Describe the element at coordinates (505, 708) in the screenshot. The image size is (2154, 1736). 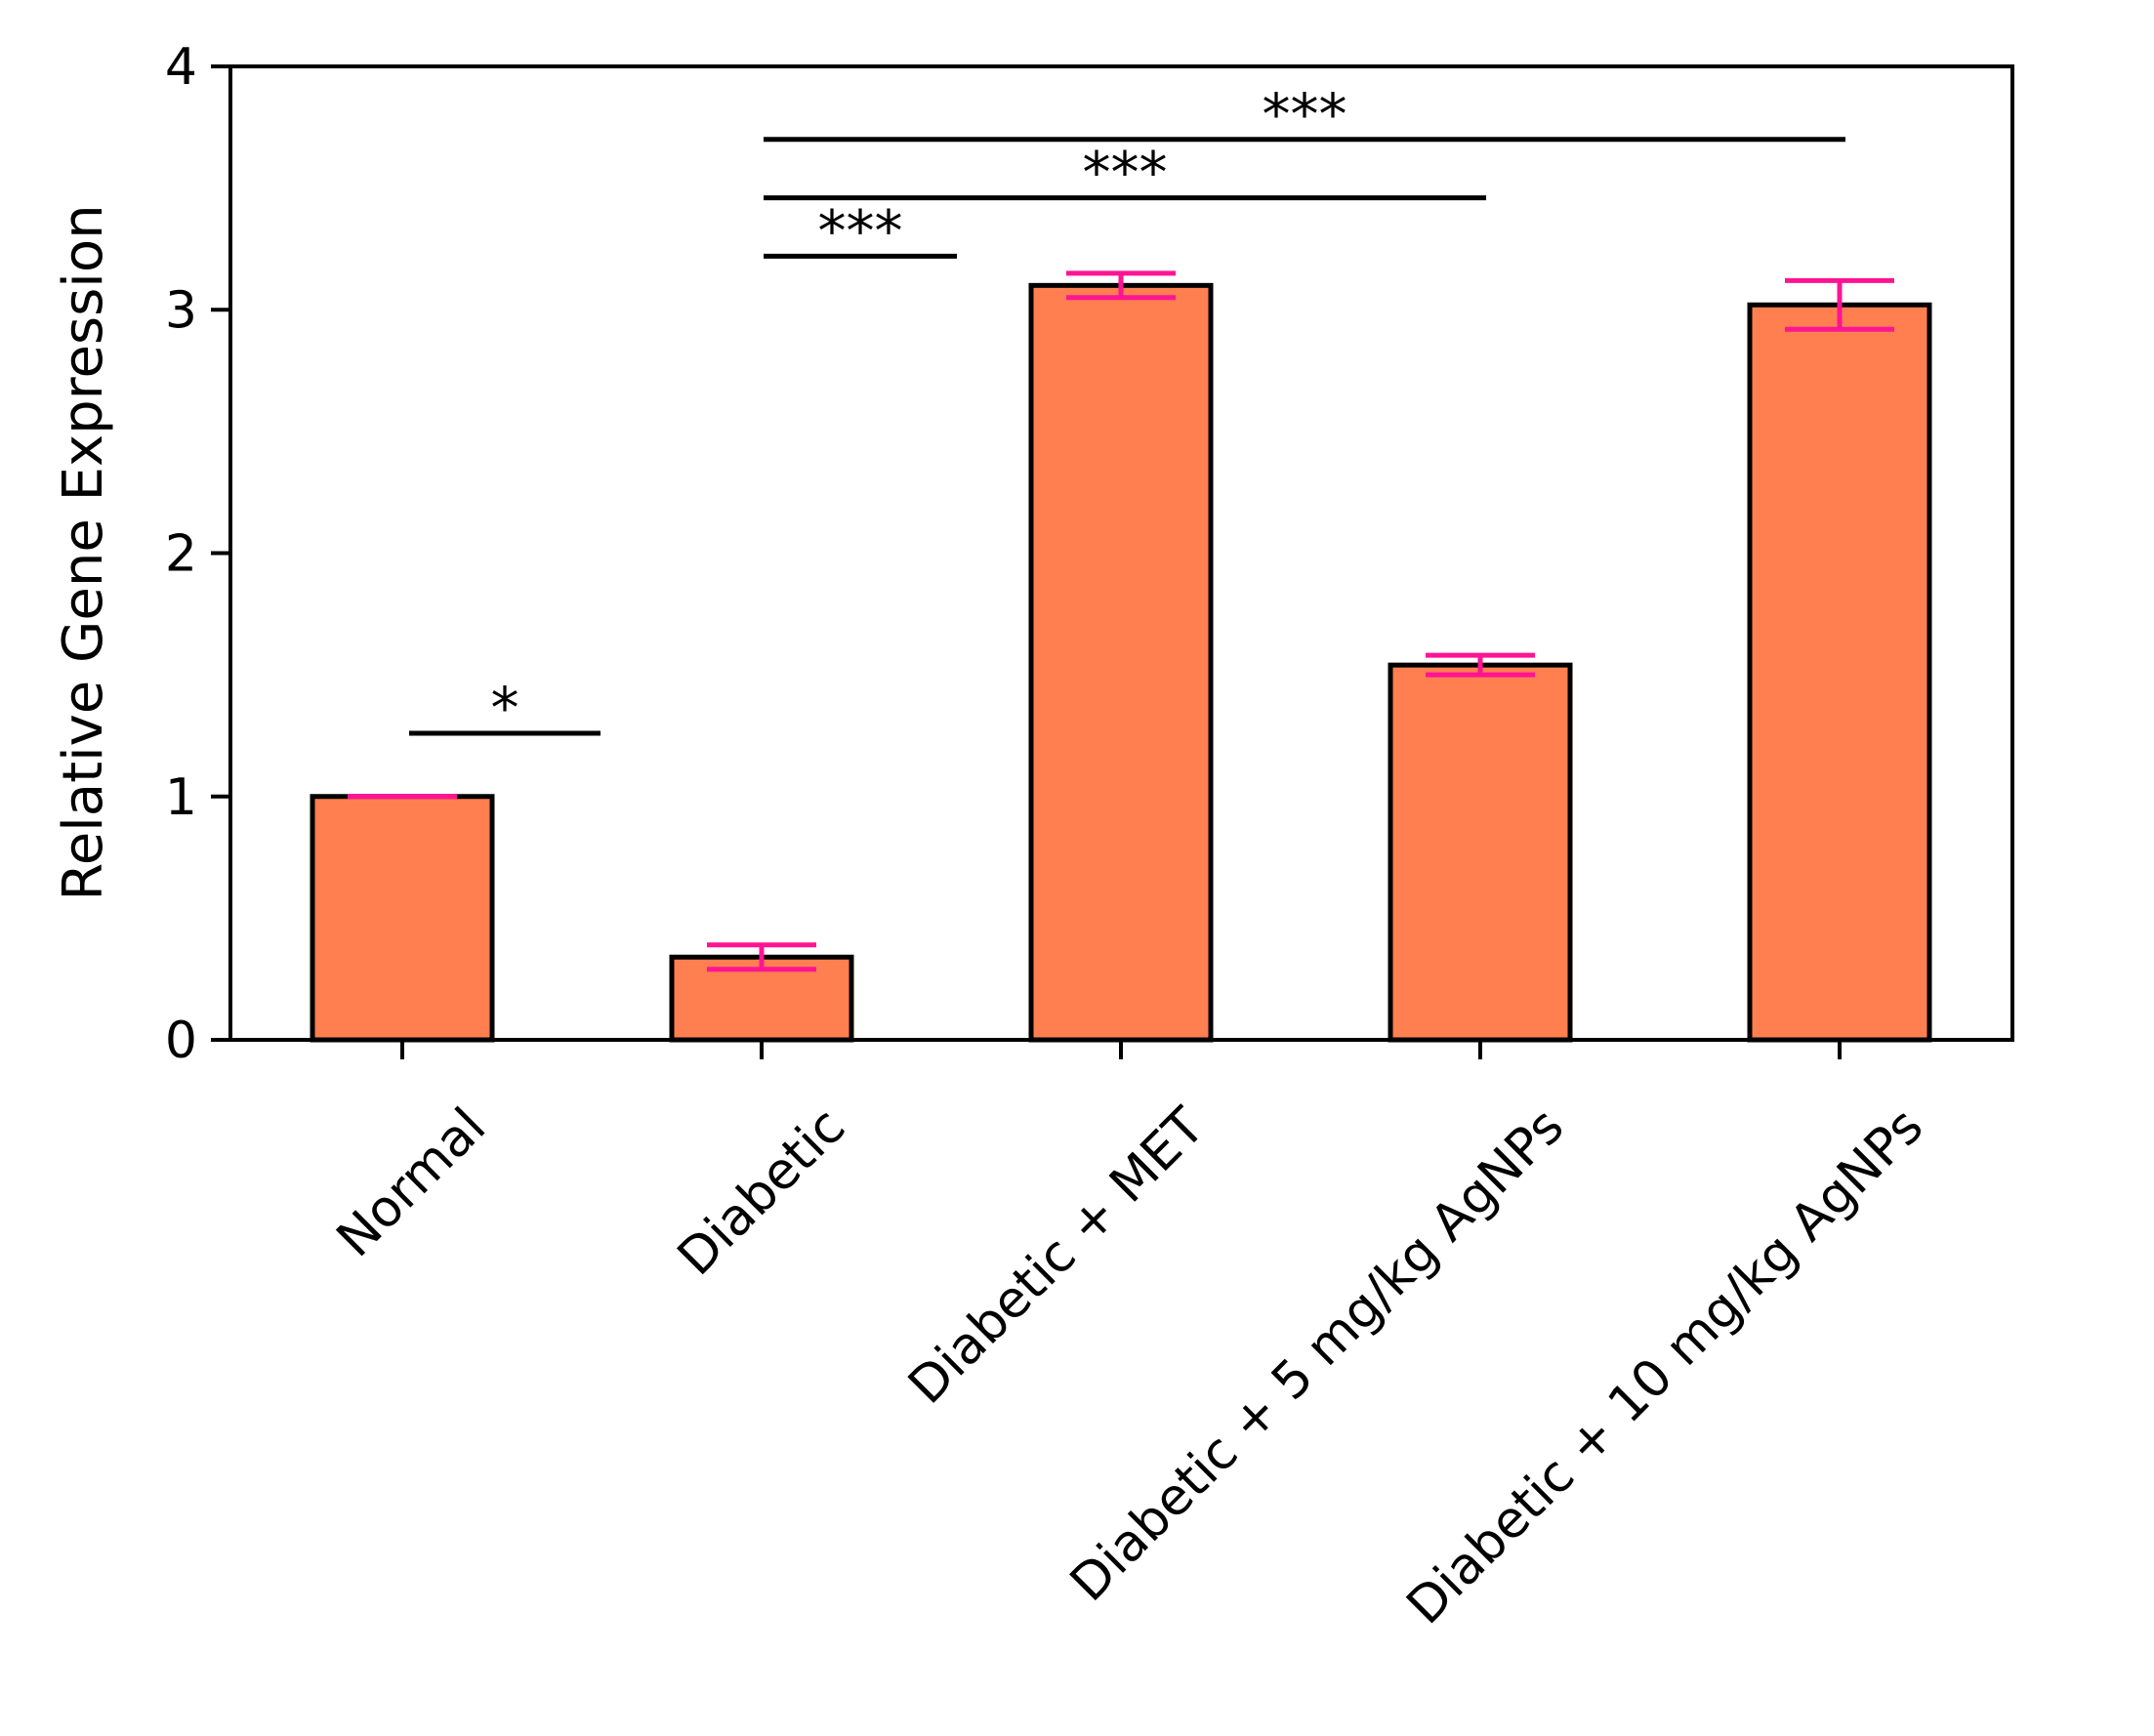
I see `significance-label-0: *` at that location.